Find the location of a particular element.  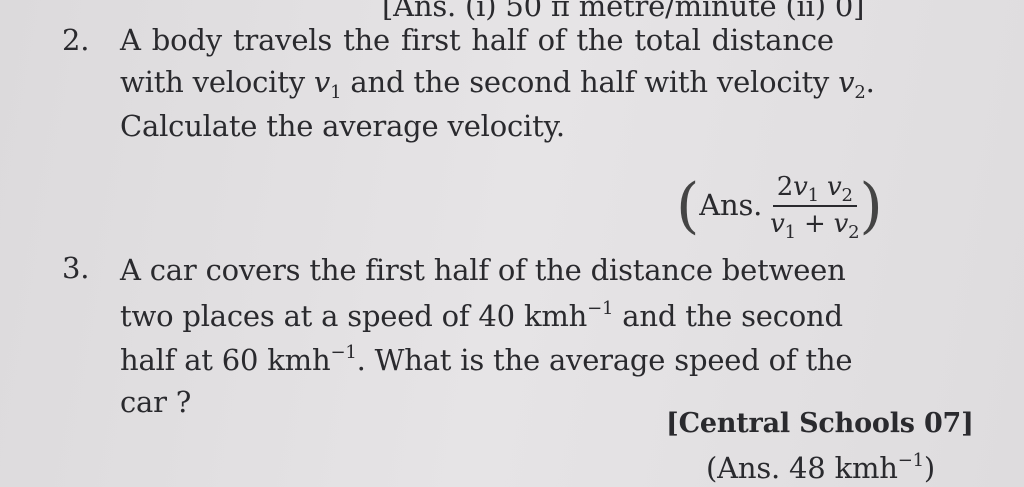

open-paren: ( is located at coordinates (688, 206).